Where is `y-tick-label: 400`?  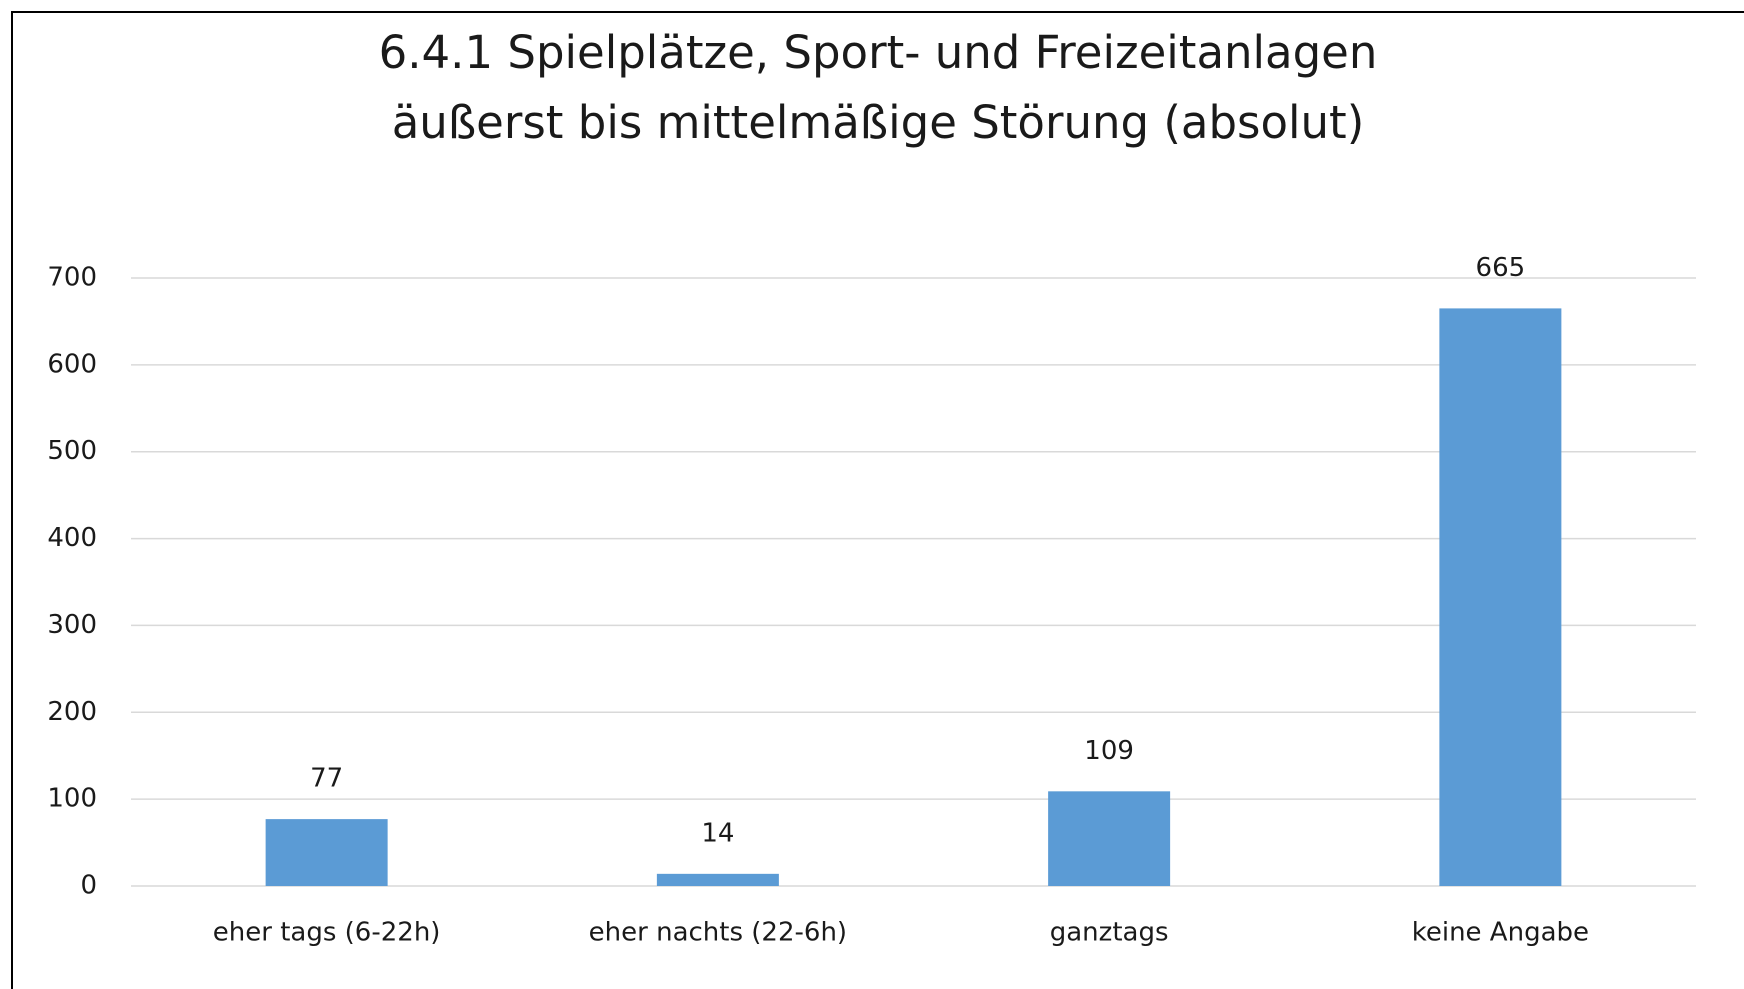
y-tick-label: 400 is located at coordinates (72, 538).